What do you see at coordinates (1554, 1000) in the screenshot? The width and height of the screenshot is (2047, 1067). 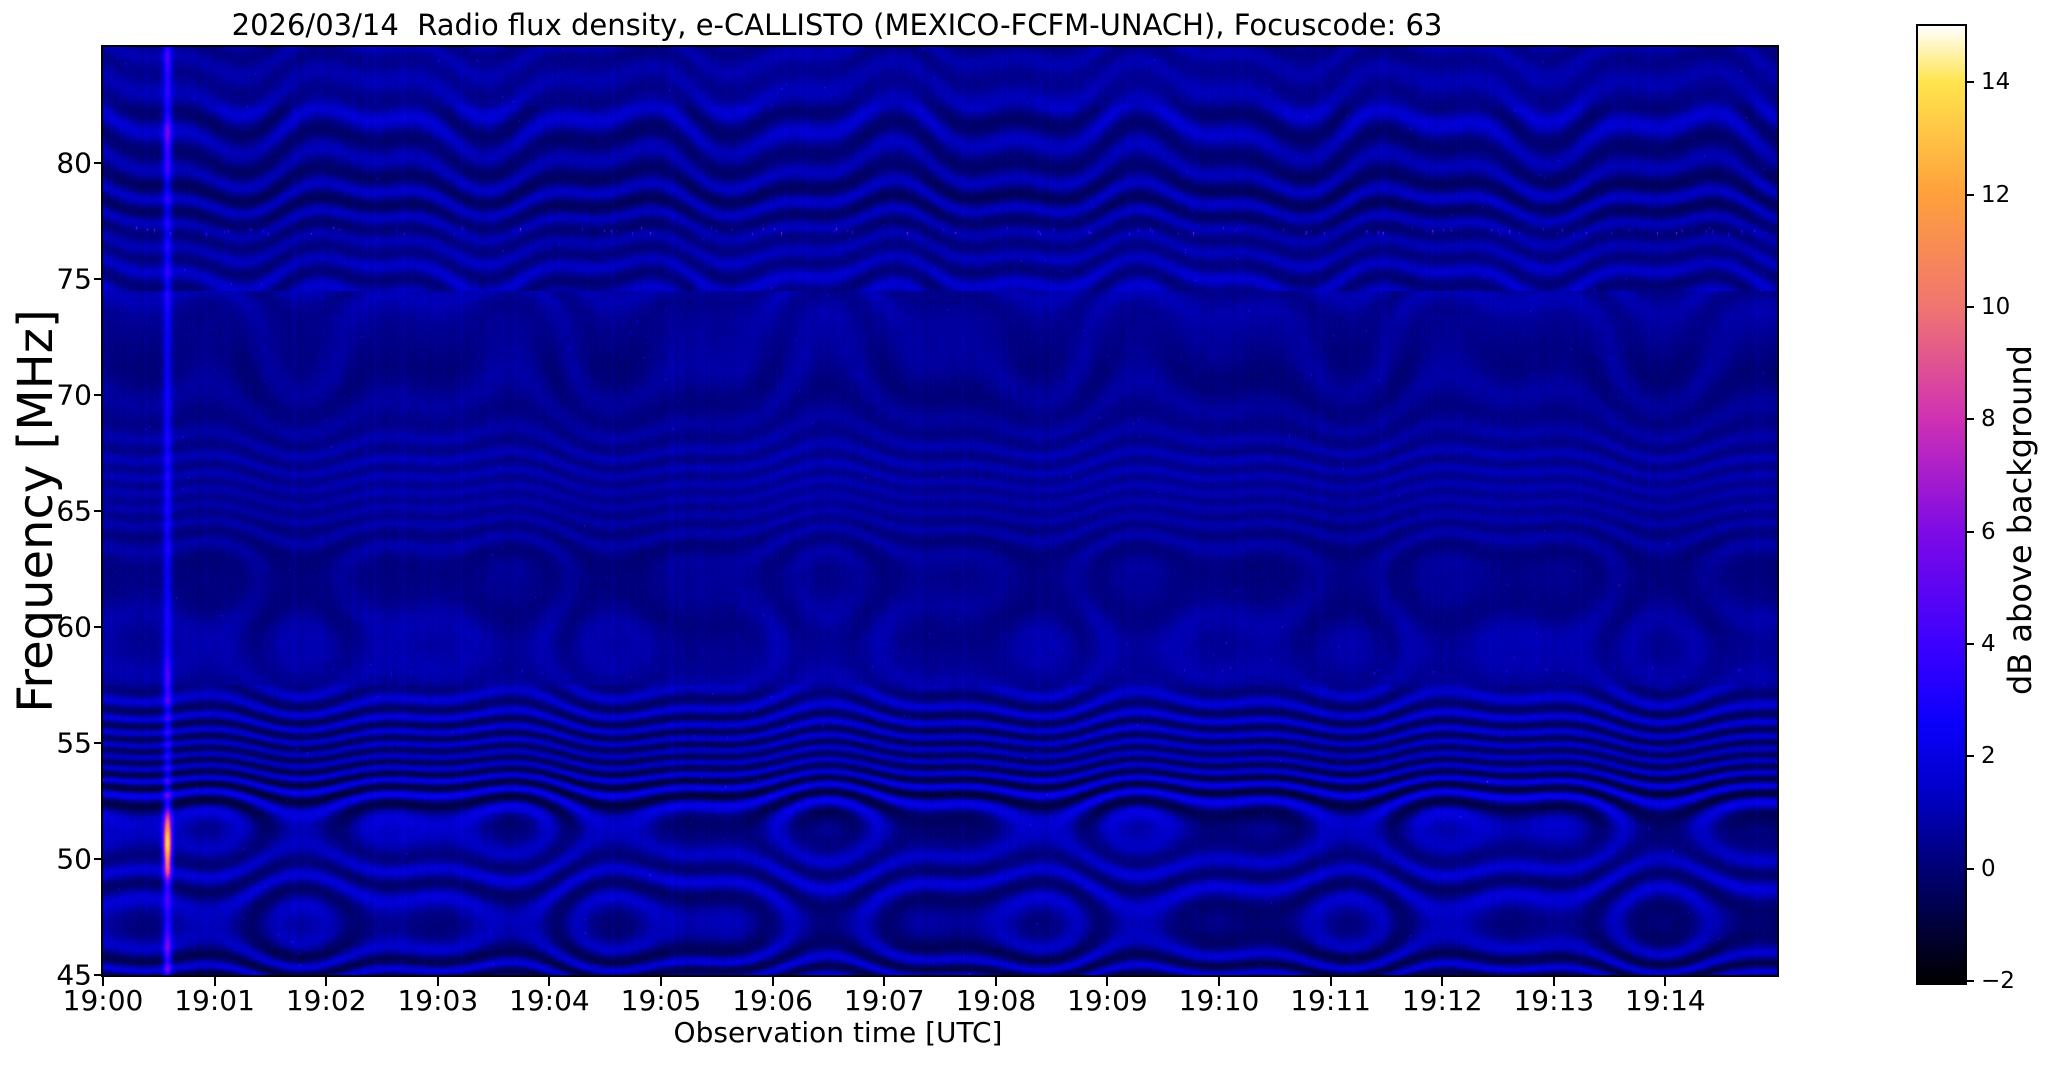 I see `x-tick-label: 19:13` at bounding box center [1554, 1000].